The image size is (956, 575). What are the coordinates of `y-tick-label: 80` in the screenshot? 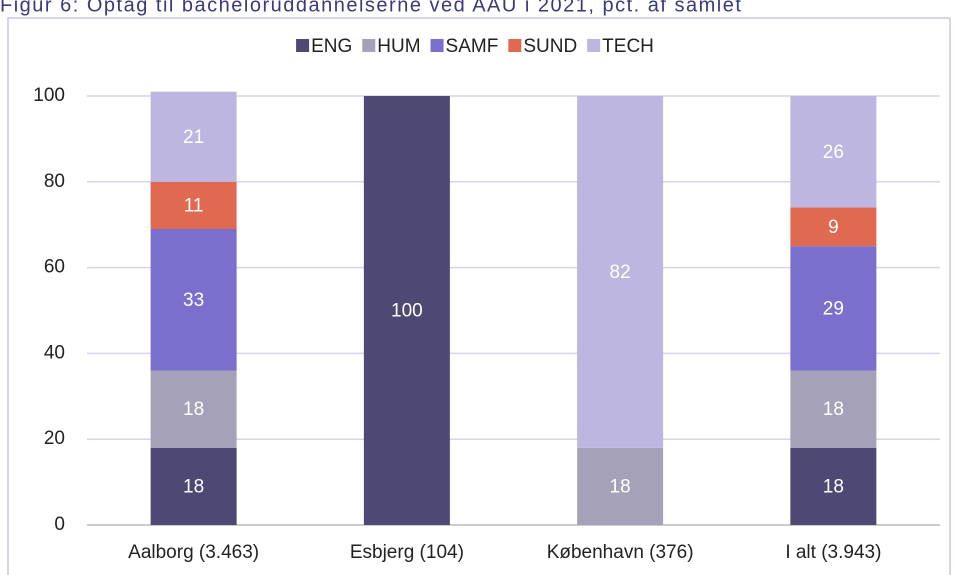 It's located at (54, 181).